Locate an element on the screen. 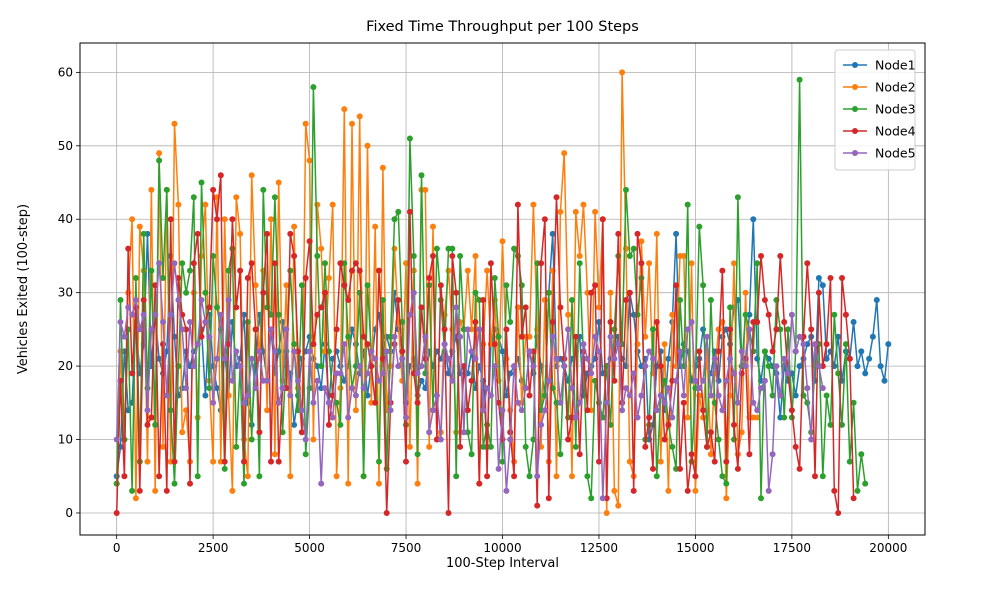 Image resolution: width=1000 pixels, height=600 pixels. y-tick-label: 60 is located at coordinates (65, 72).